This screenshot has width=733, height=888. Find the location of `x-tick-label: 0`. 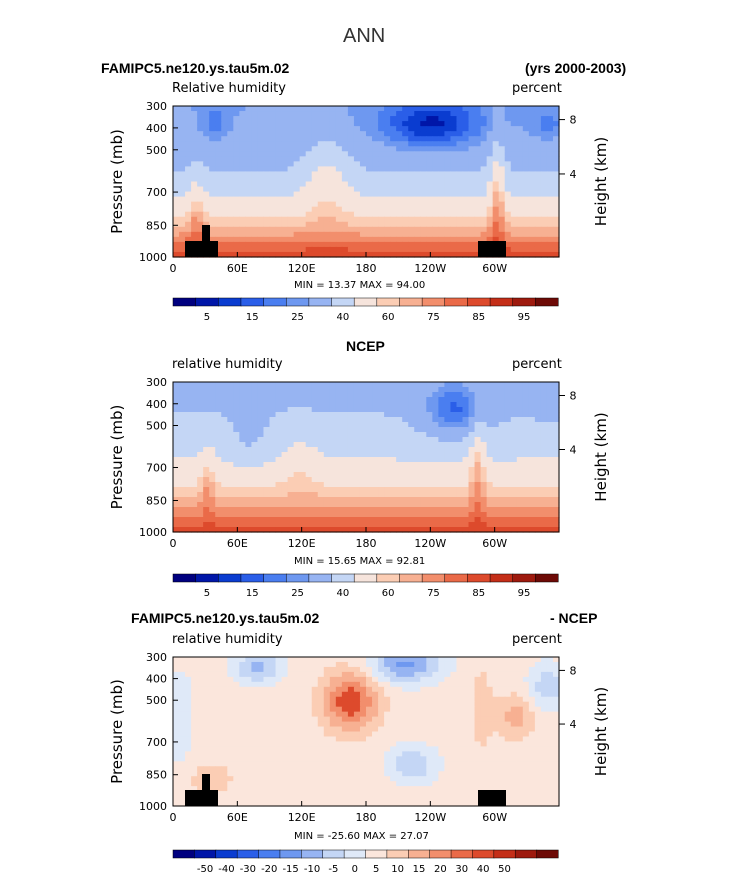

x-tick-label: 0 is located at coordinates (173, 268).